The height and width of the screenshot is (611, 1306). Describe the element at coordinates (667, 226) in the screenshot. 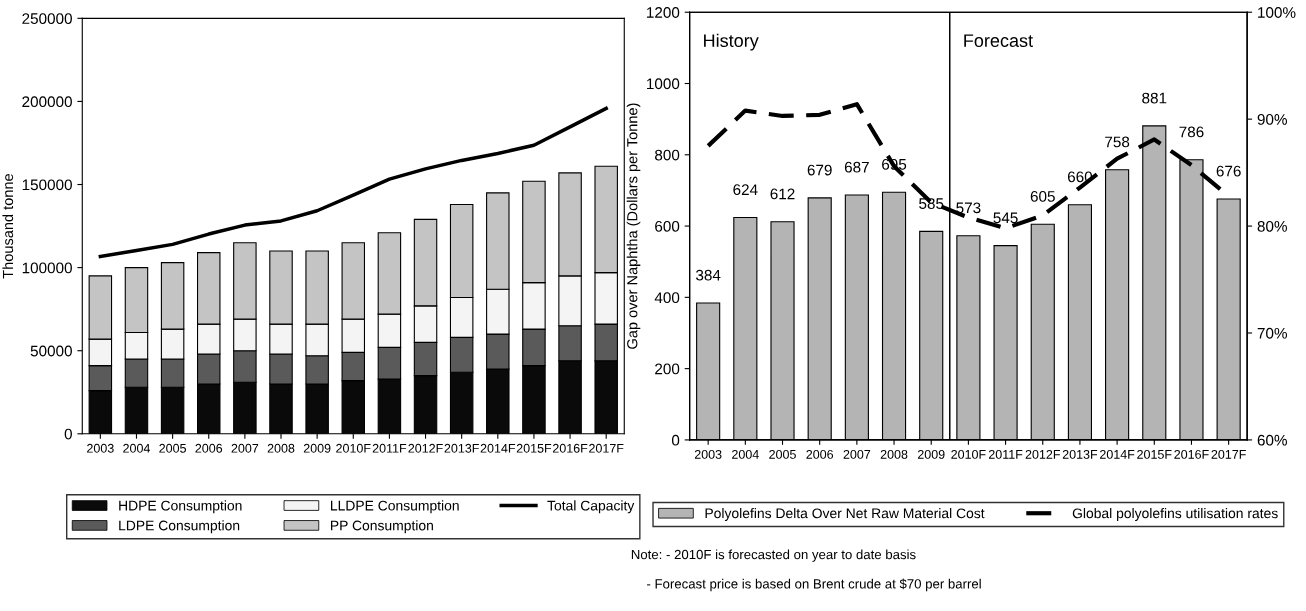

I see `y-tick-label: 600` at that location.